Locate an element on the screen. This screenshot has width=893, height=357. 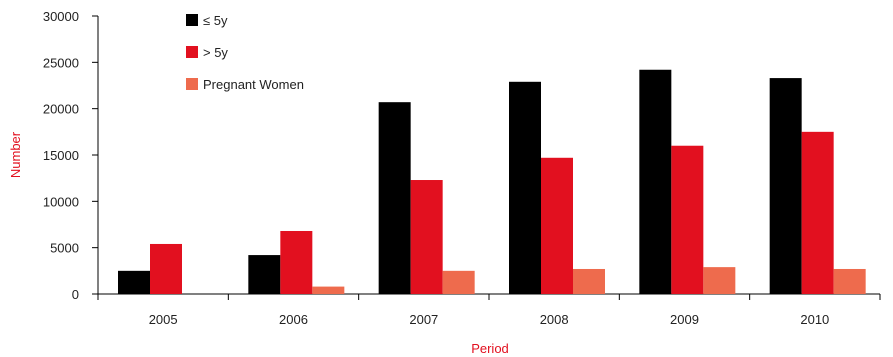
bar-1-2009 is located at coordinates (655, 181).